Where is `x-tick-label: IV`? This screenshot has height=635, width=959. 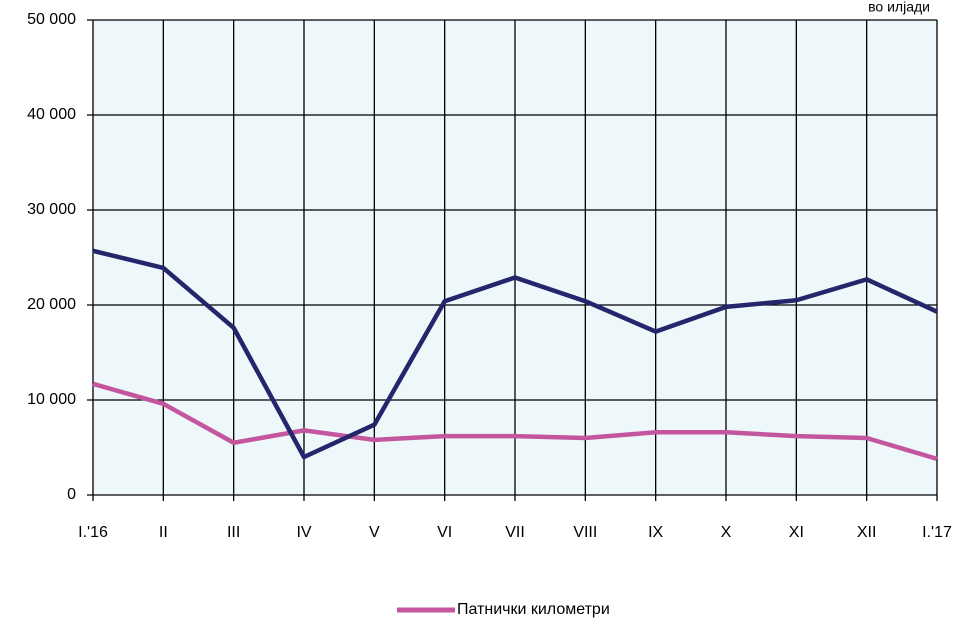
x-tick-label: IV is located at coordinates (303, 532).